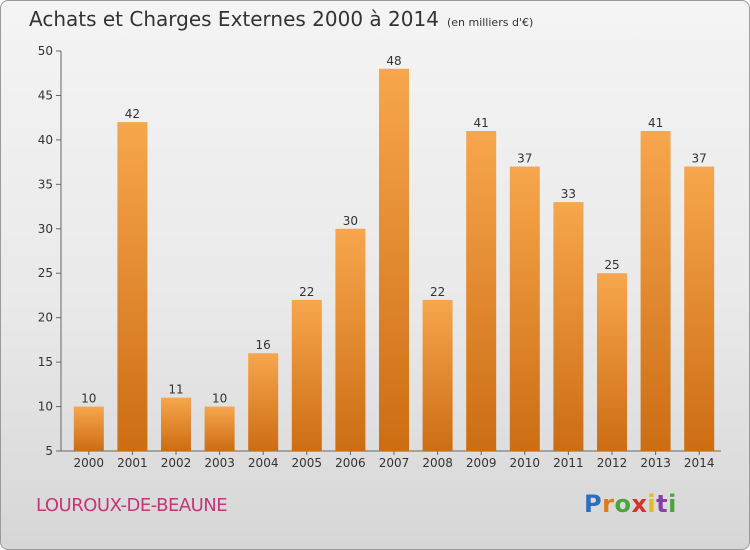 This screenshot has height=550, width=750. I want to click on value-label: 16, so click(263, 345).